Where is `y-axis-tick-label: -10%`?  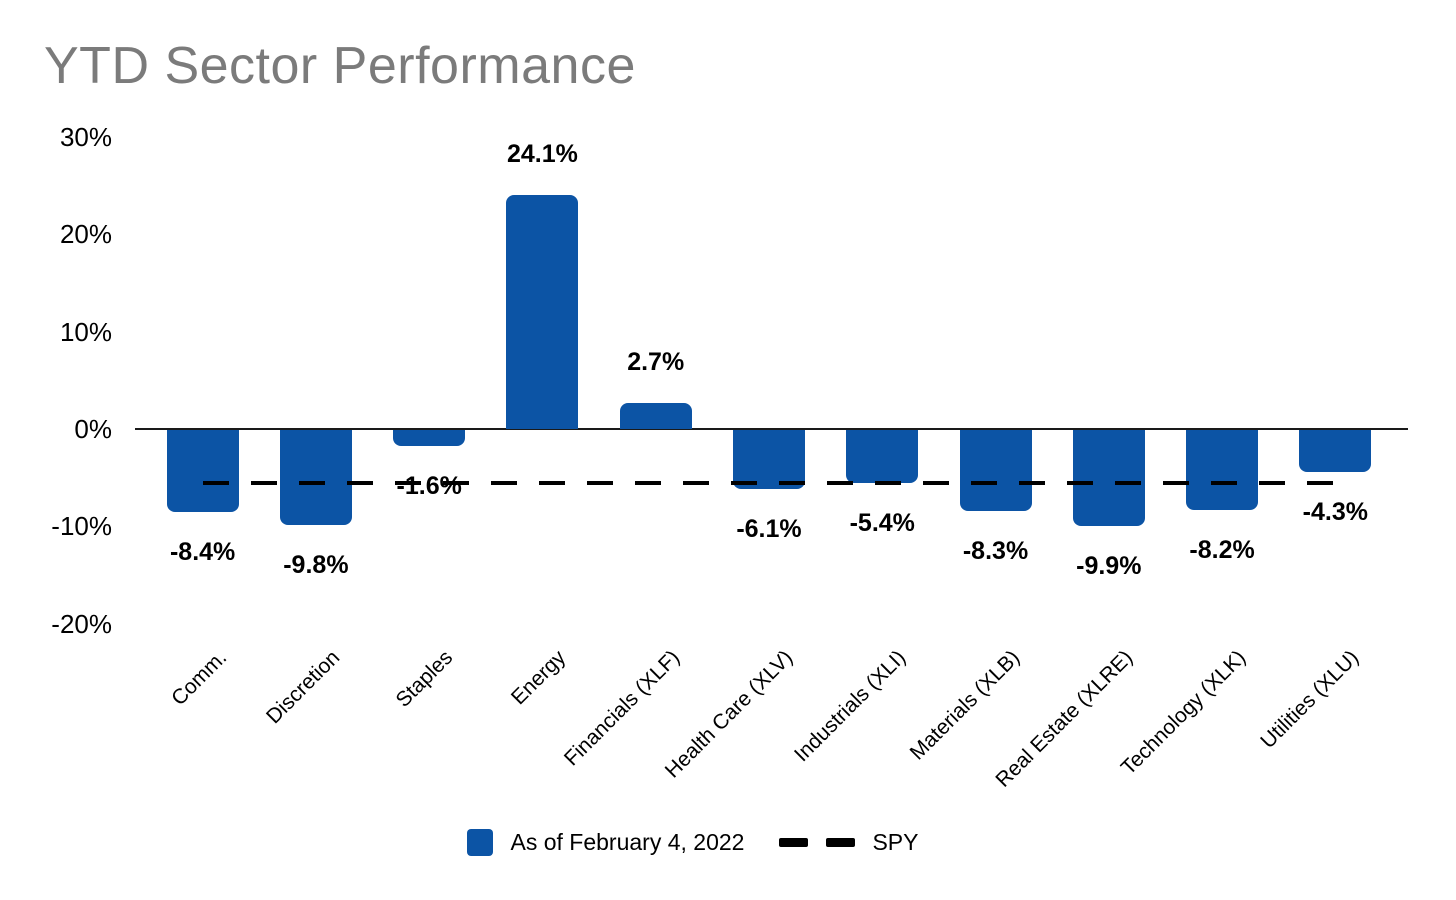 y-axis-tick-label: -10% is located at coordinates (81, 526).